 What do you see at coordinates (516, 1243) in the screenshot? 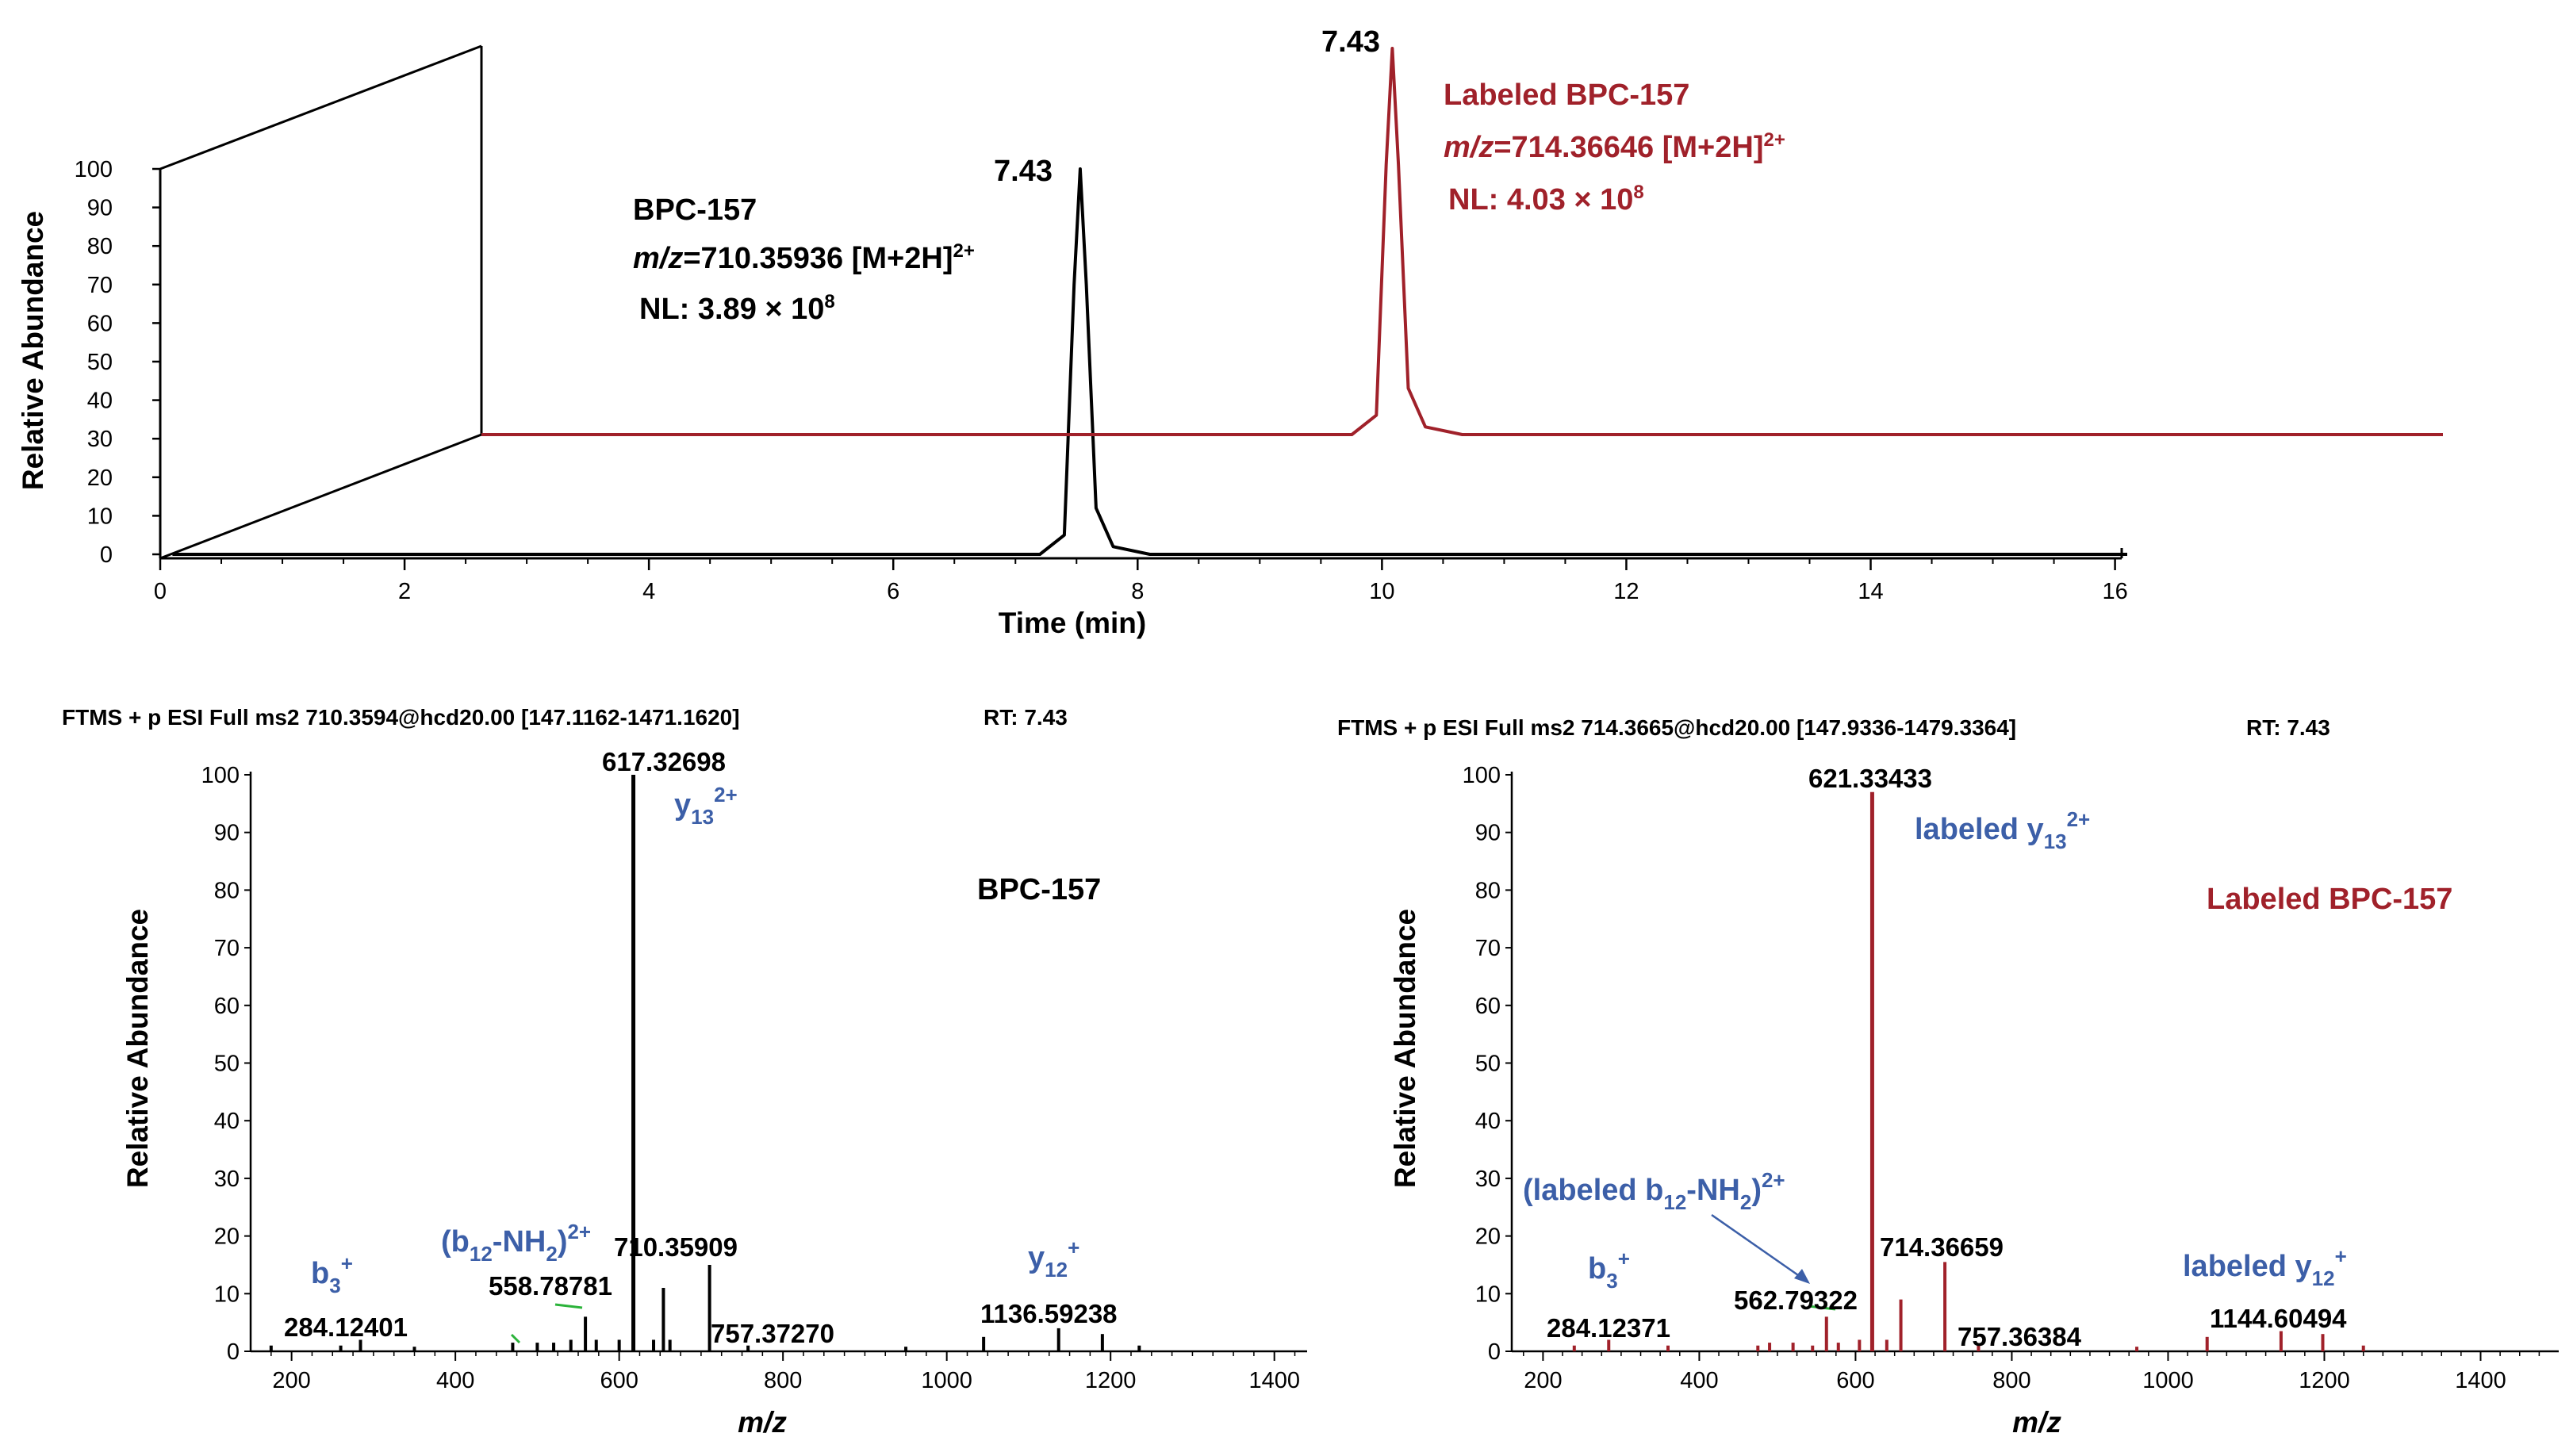
I see `ion-label: (b12-NH2)2+` at bounding box center [516, 1243].